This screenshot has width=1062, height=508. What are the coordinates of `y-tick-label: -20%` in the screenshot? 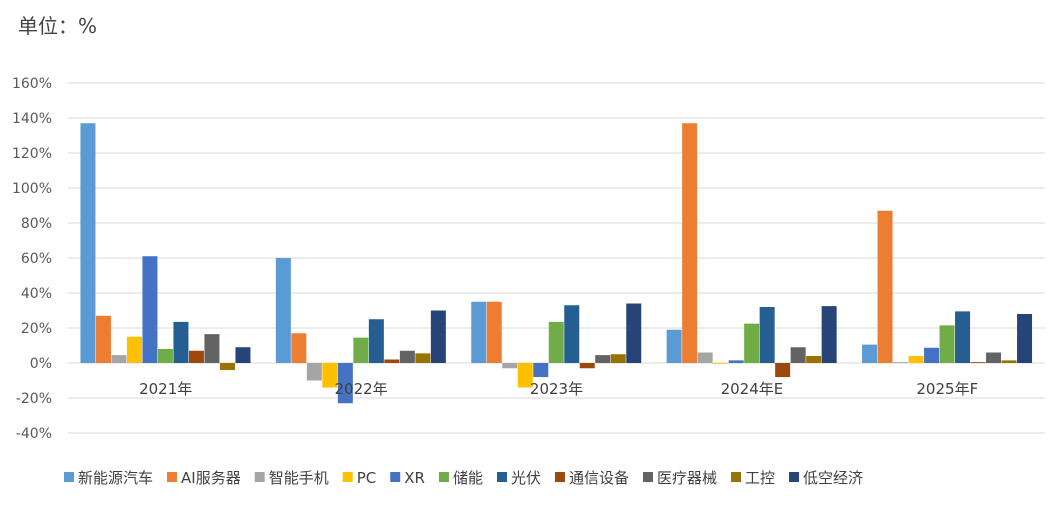 It's located at (34, 399).